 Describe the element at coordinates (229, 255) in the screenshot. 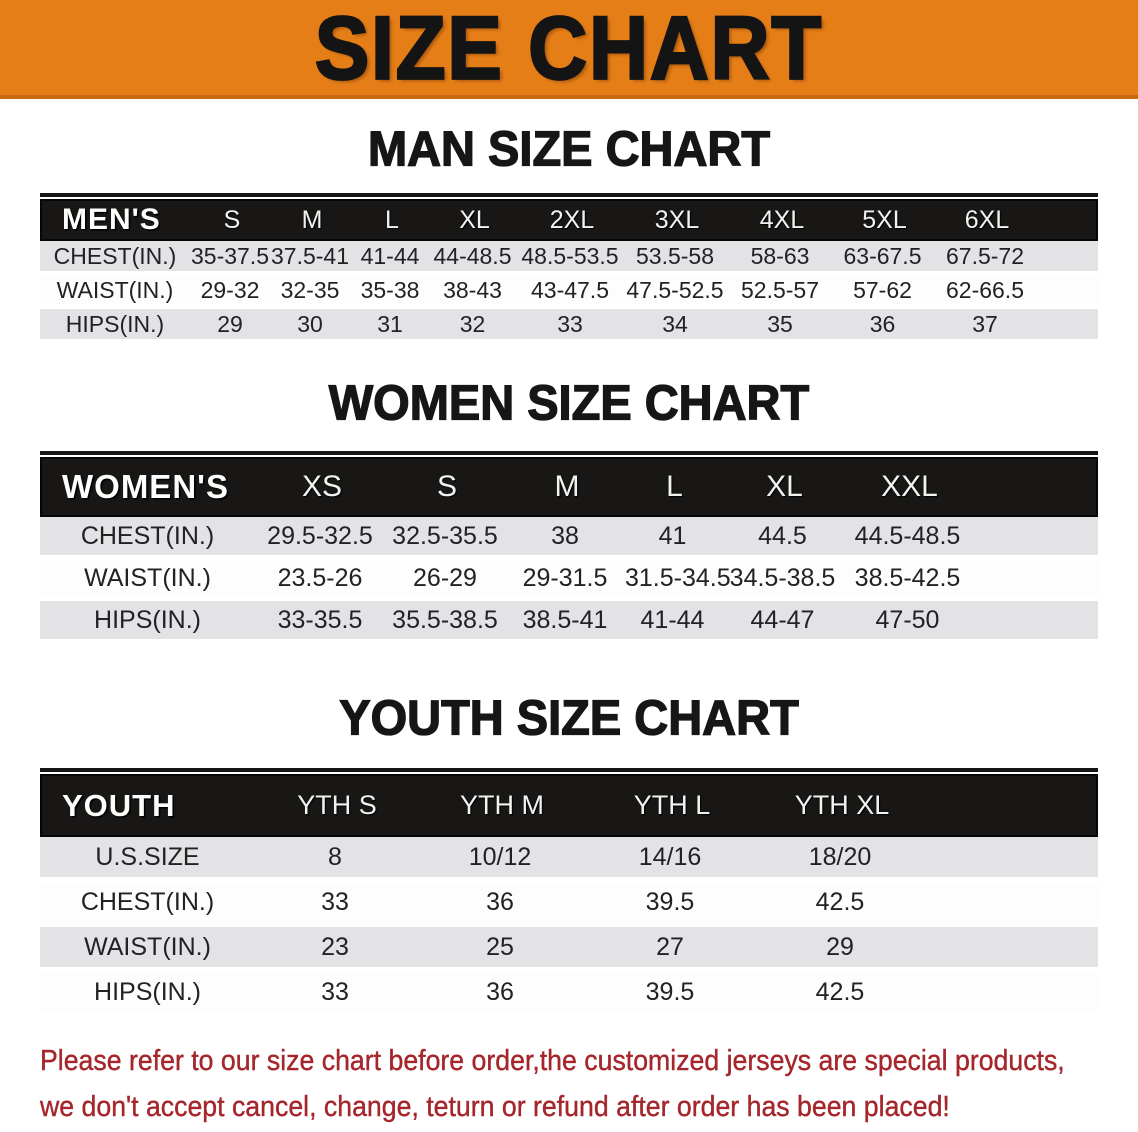

I see `value-cell: 35-37.5` at that location.